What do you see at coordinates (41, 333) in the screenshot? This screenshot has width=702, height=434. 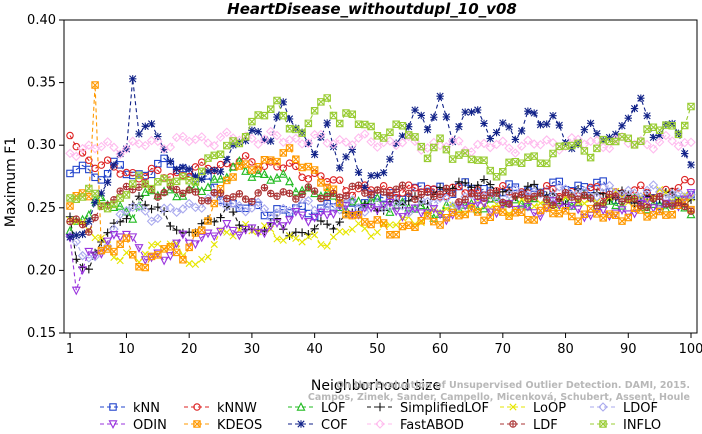 I see `y-tick-label: 0.15` at bounding box center [41, 333].